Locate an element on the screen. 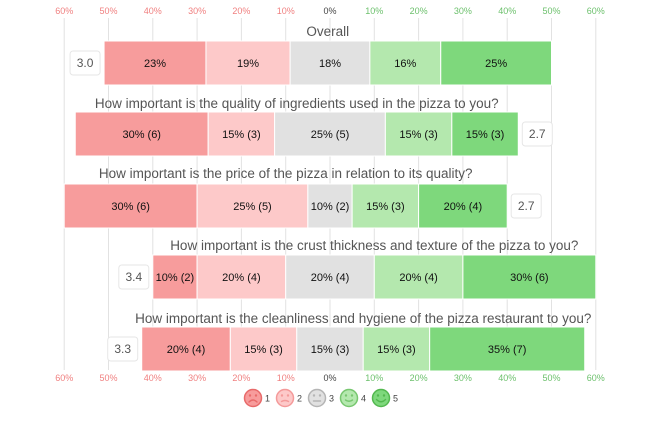  top-axis-tick-labels: 60% 50% 40% 30% 20% 10% 0% 10% 20% 30% 40% 50% 60% is located at coordinates (330, 11).